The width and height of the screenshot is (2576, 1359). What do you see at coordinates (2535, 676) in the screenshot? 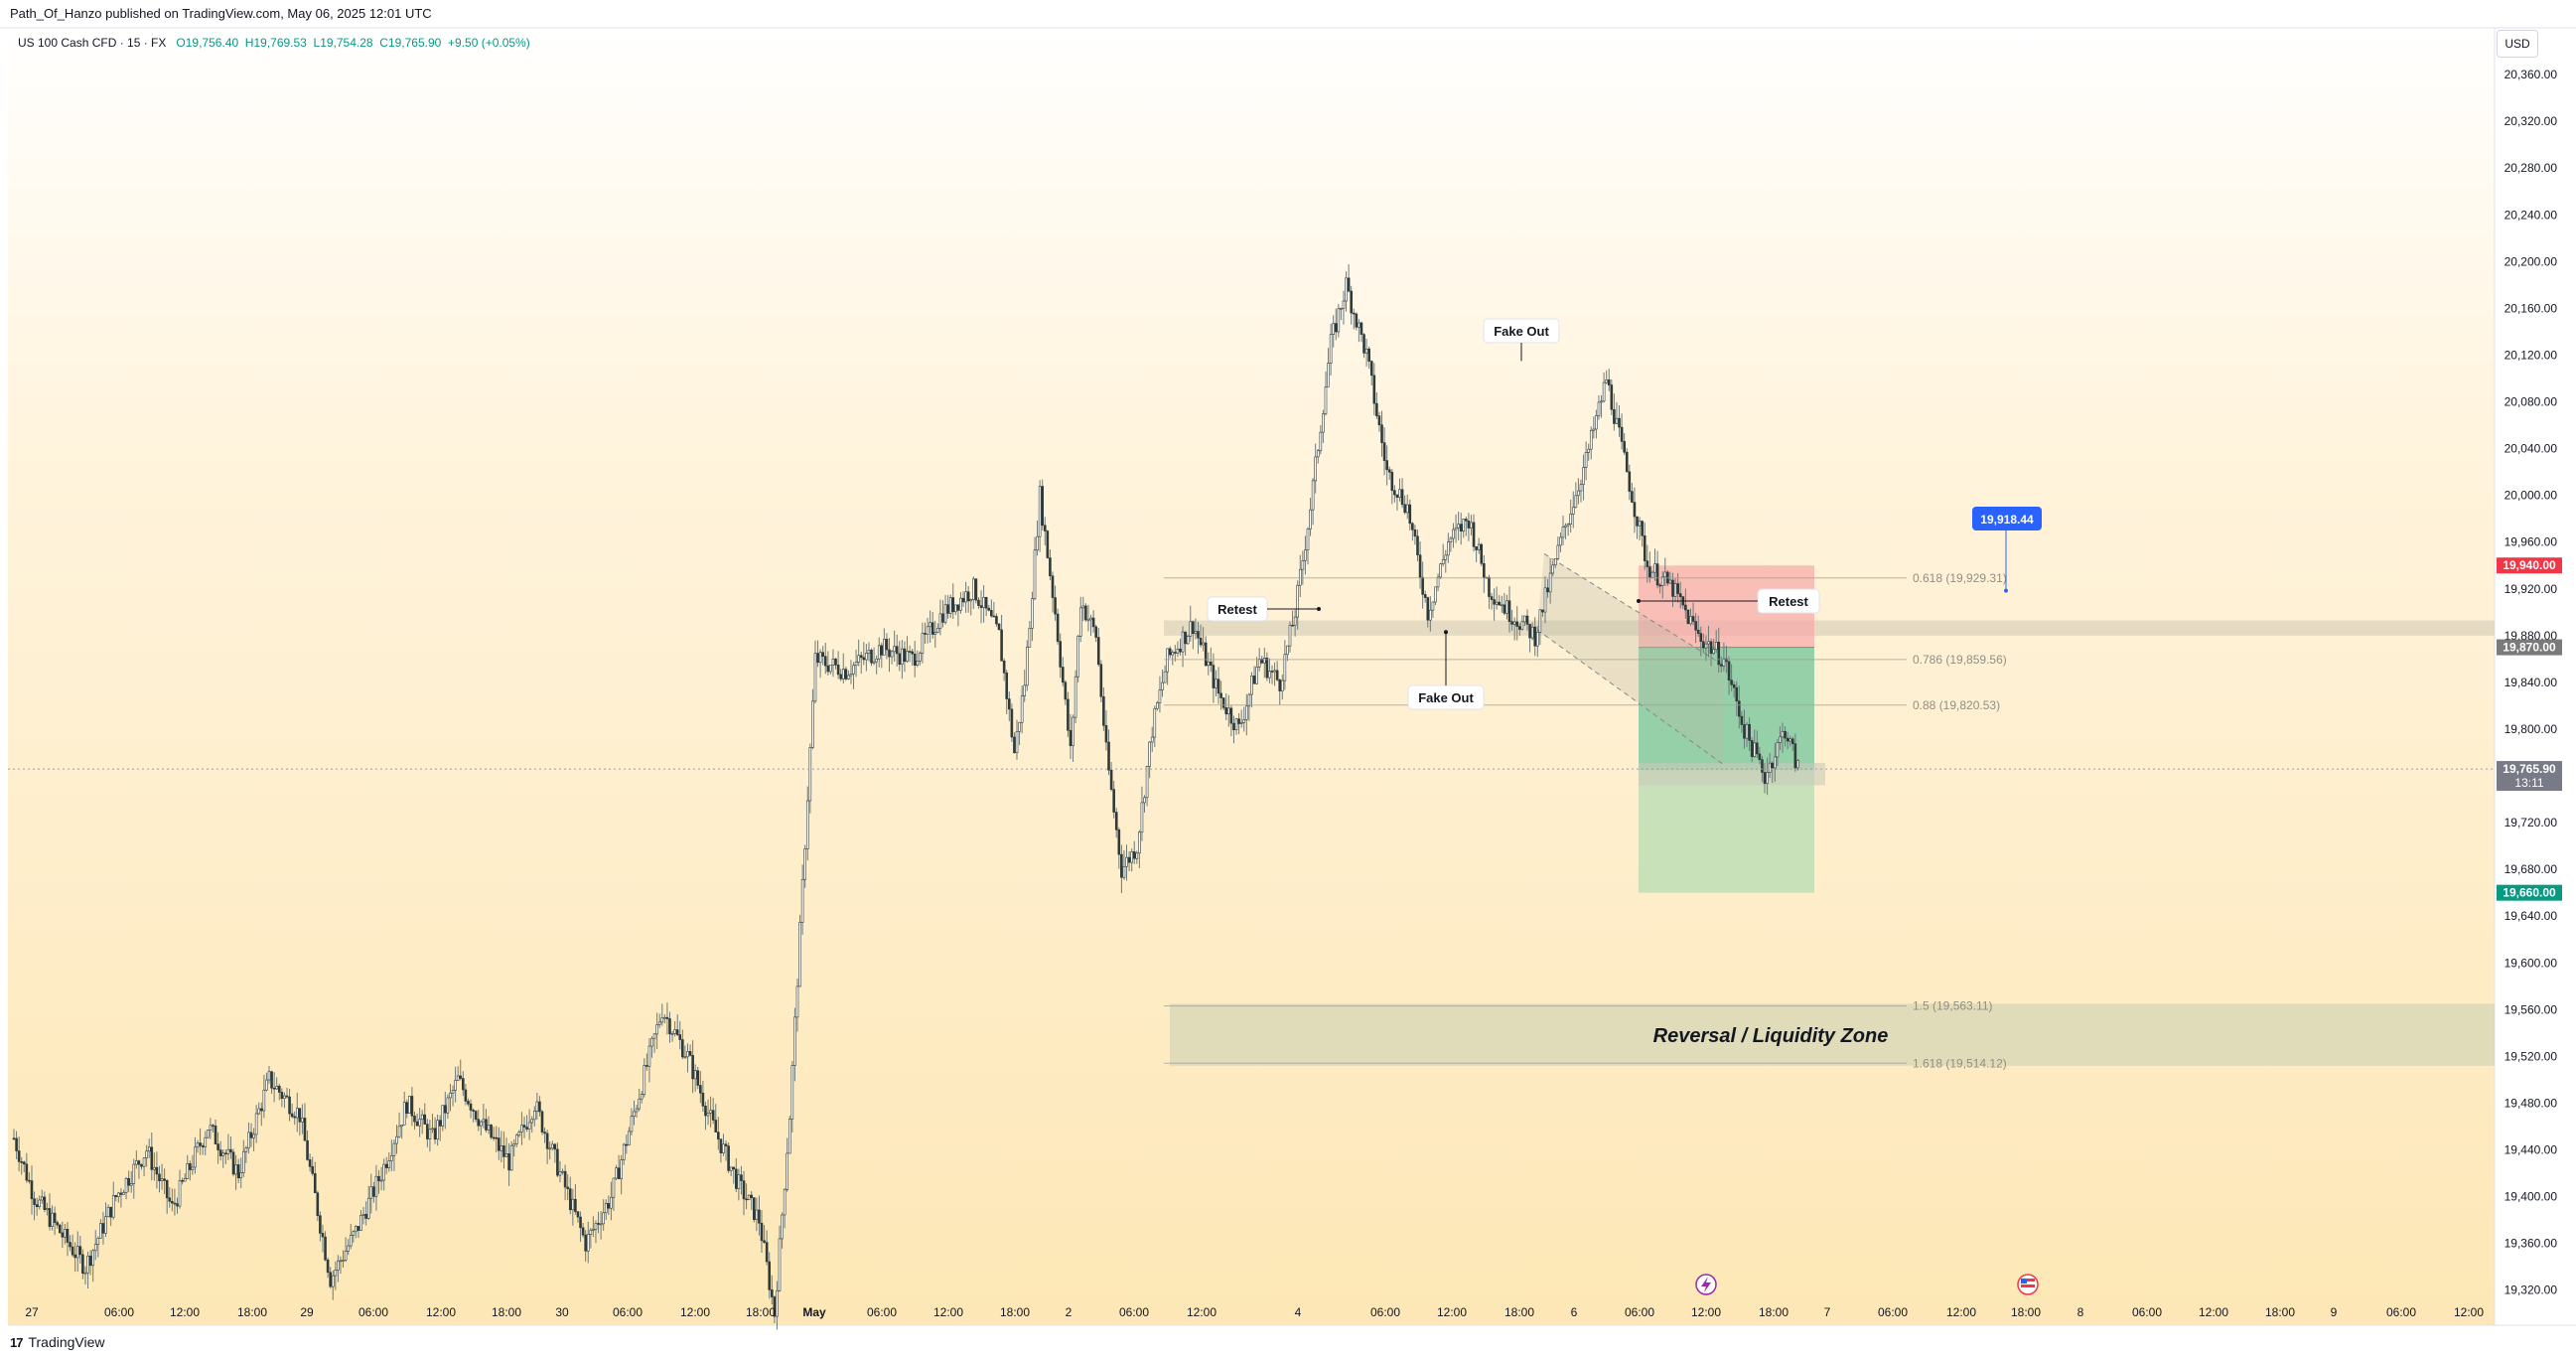
I see `price-axis-background` at bounding box center [2535, 676].